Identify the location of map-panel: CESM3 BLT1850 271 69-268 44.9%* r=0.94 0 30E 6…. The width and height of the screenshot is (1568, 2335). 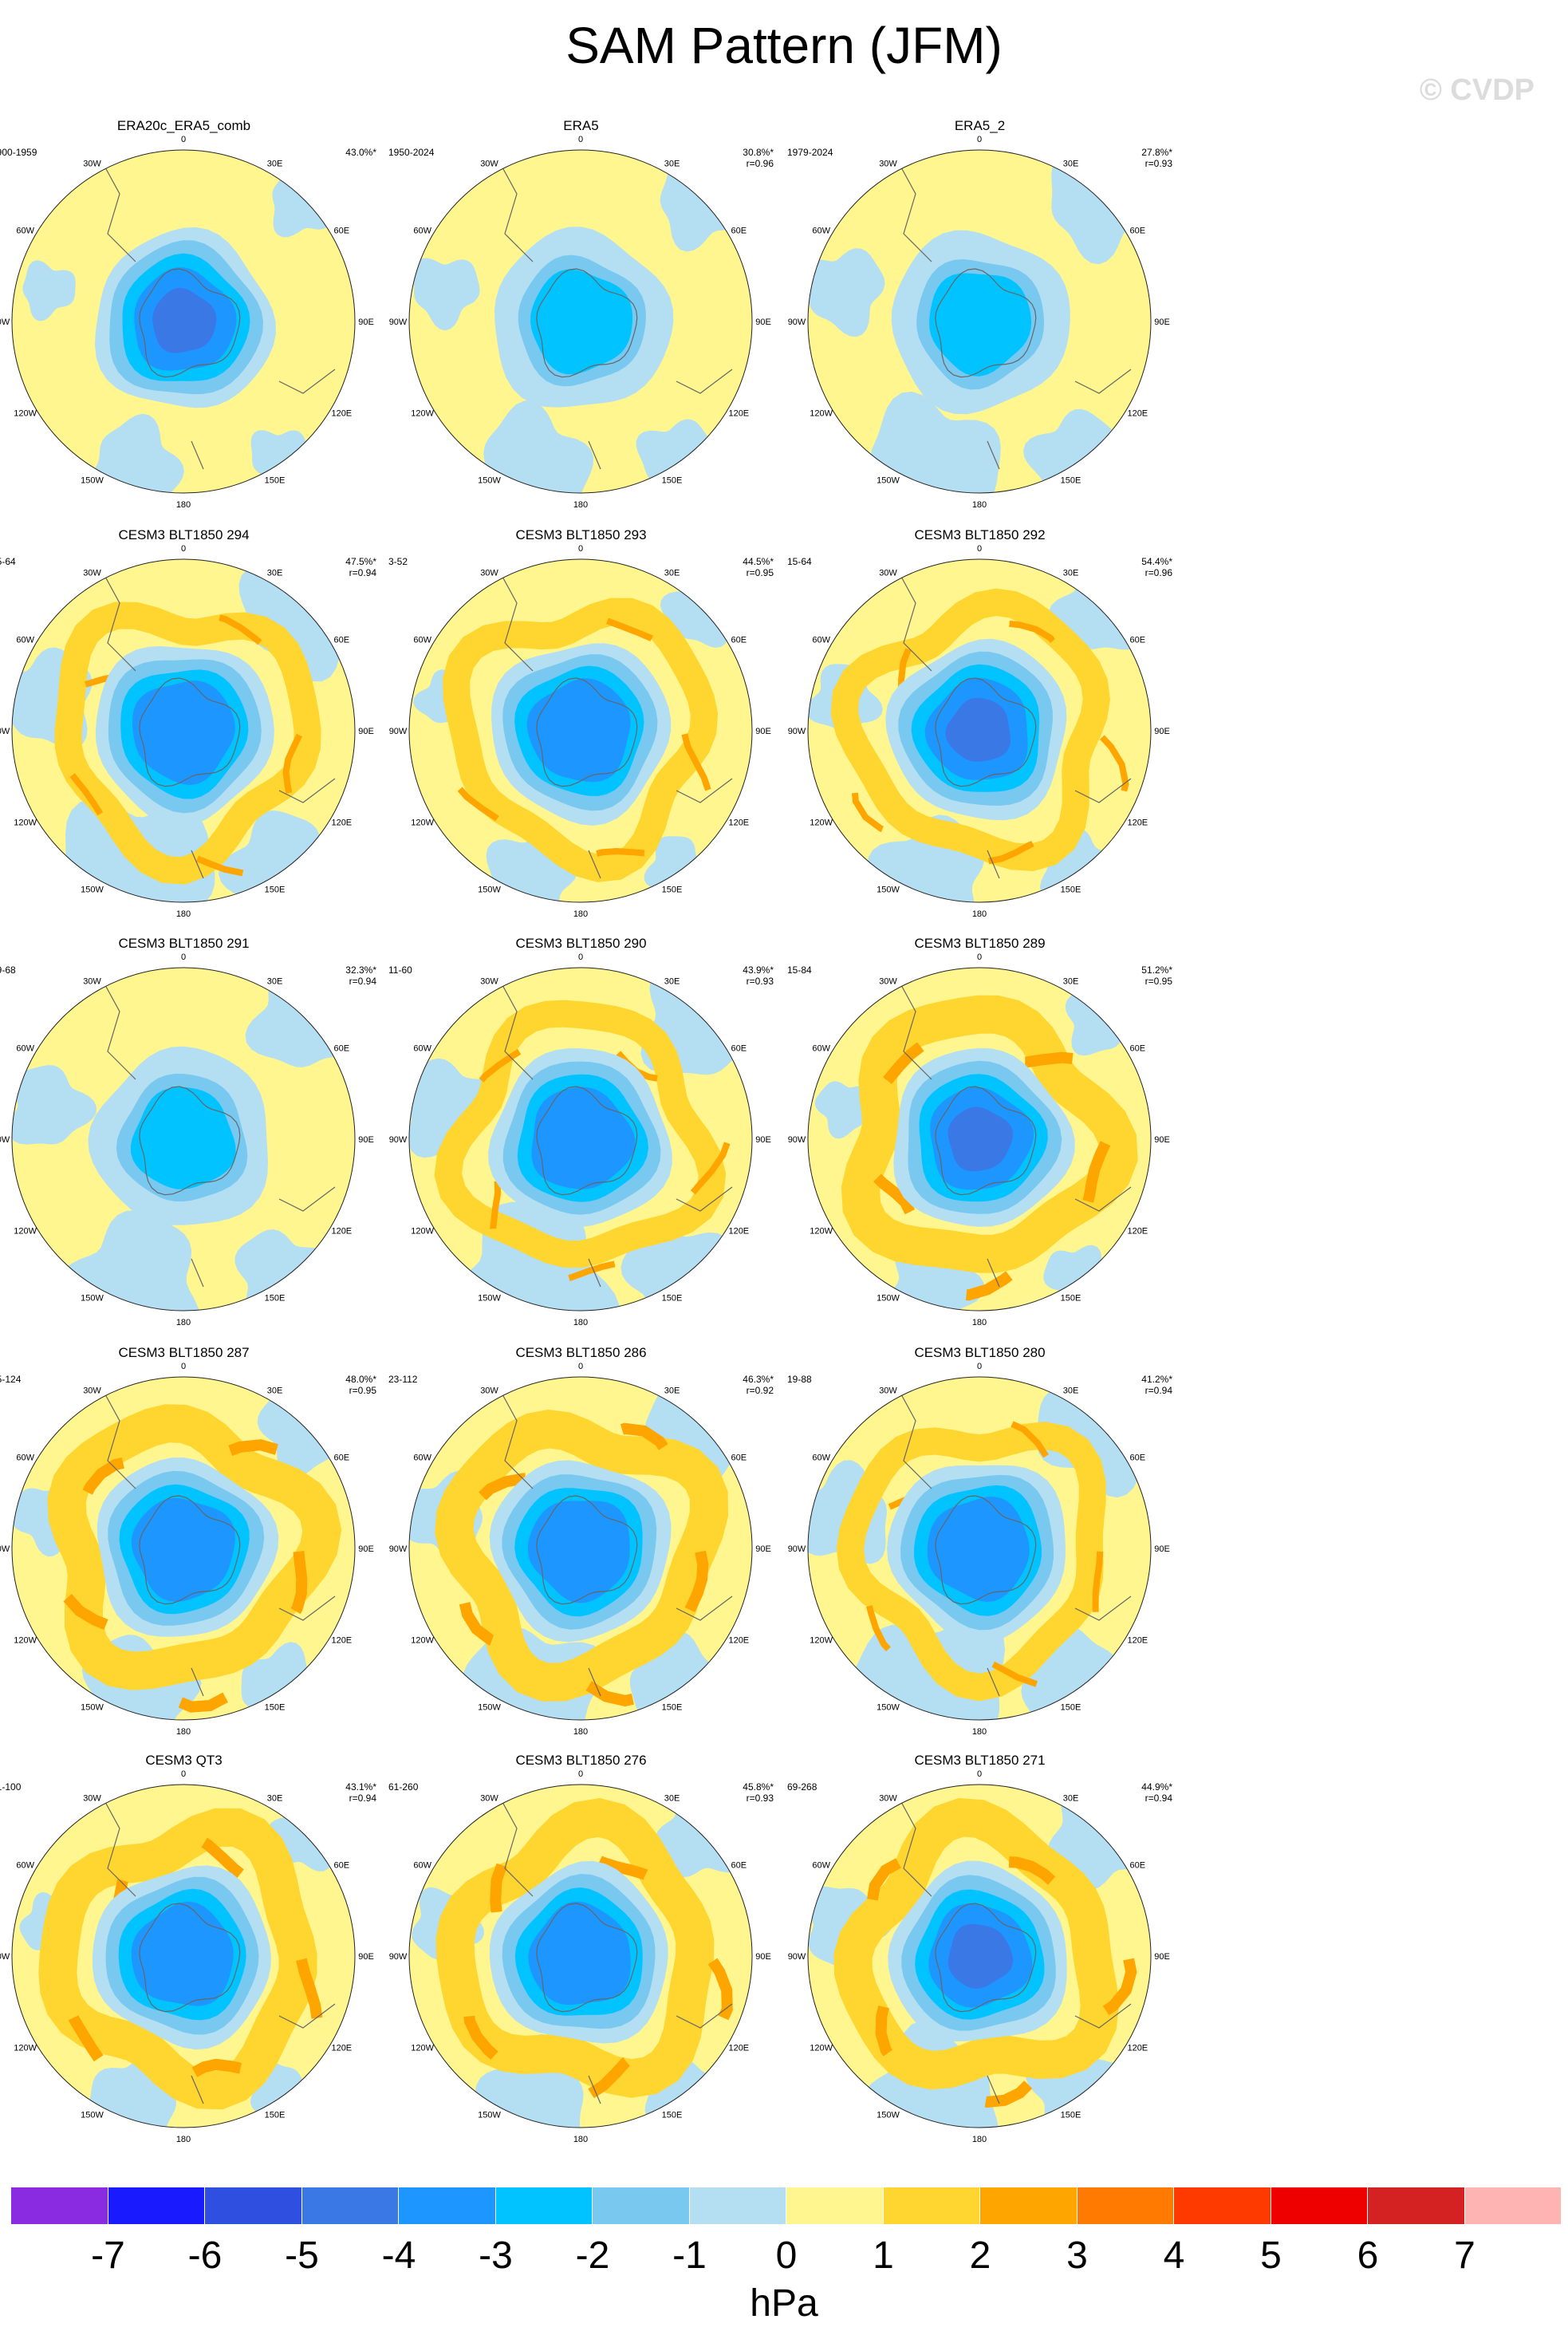
(980, 1948).